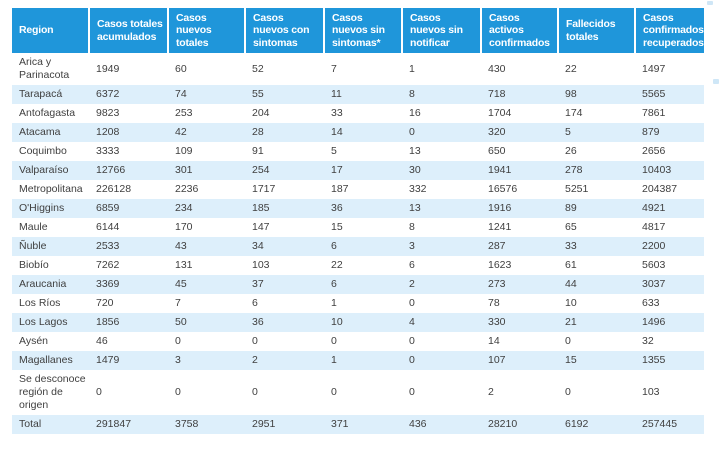 The image size is (726, 451). What do you see at coordinates (206, 31) in the screenshot?
I see `column-header: Casos nuevos totales` at bounding box center [206, 31].